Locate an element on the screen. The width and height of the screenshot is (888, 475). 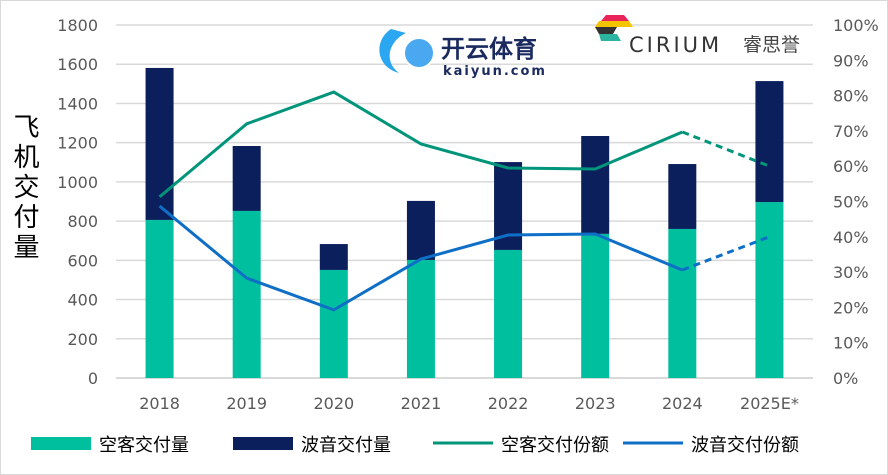
y-tick-label: 400 is located at coordinates (82, 300).